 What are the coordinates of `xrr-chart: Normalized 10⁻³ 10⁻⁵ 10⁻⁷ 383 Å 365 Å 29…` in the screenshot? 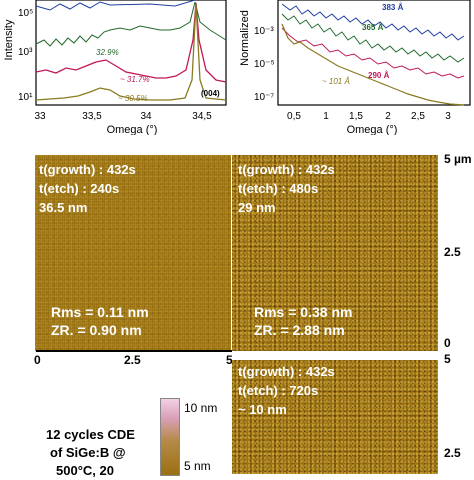 It's located at (355, 67).